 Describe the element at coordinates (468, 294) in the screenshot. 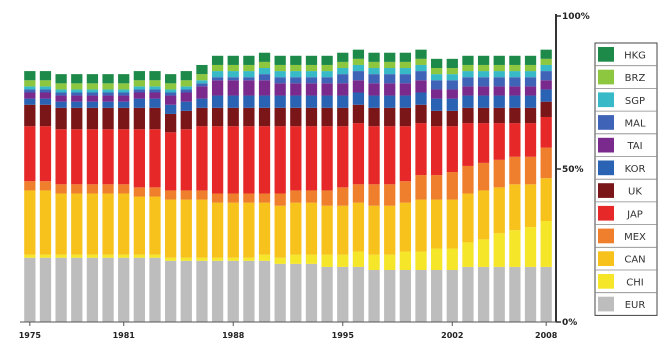

I see `bar-segment-eur-2003` at that location.